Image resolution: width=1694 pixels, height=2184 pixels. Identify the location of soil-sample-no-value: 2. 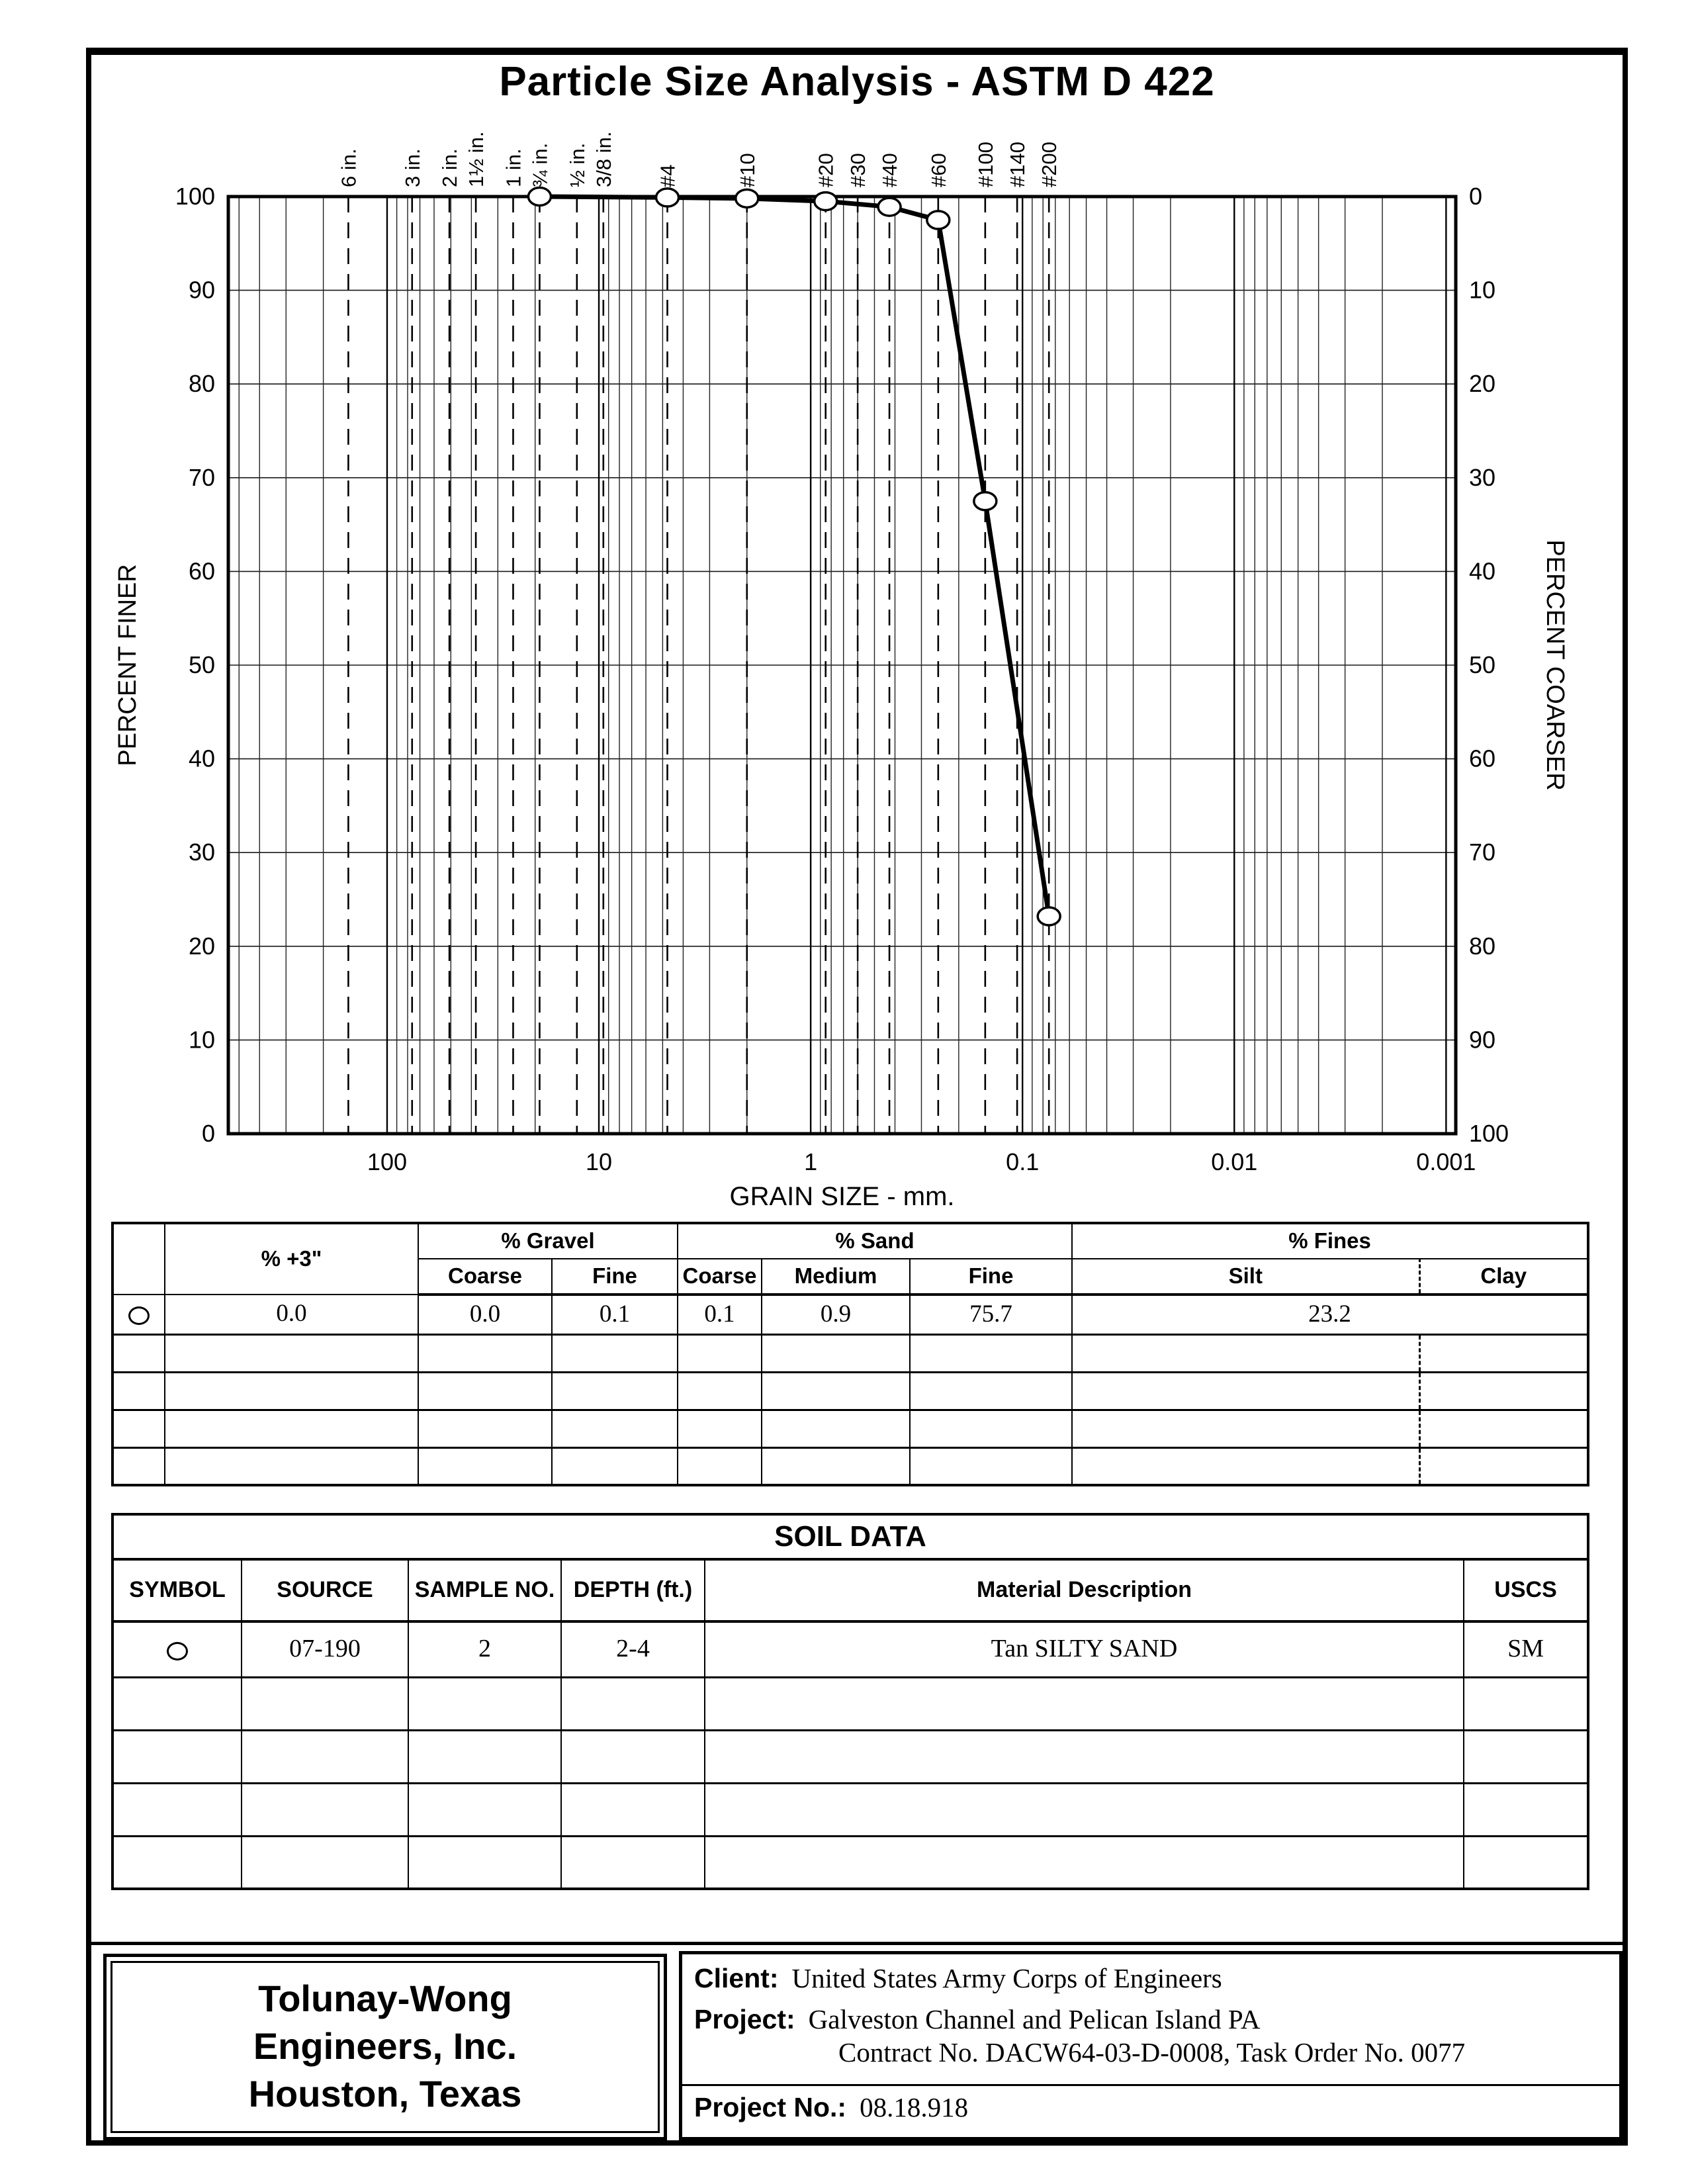
(485, 1649).